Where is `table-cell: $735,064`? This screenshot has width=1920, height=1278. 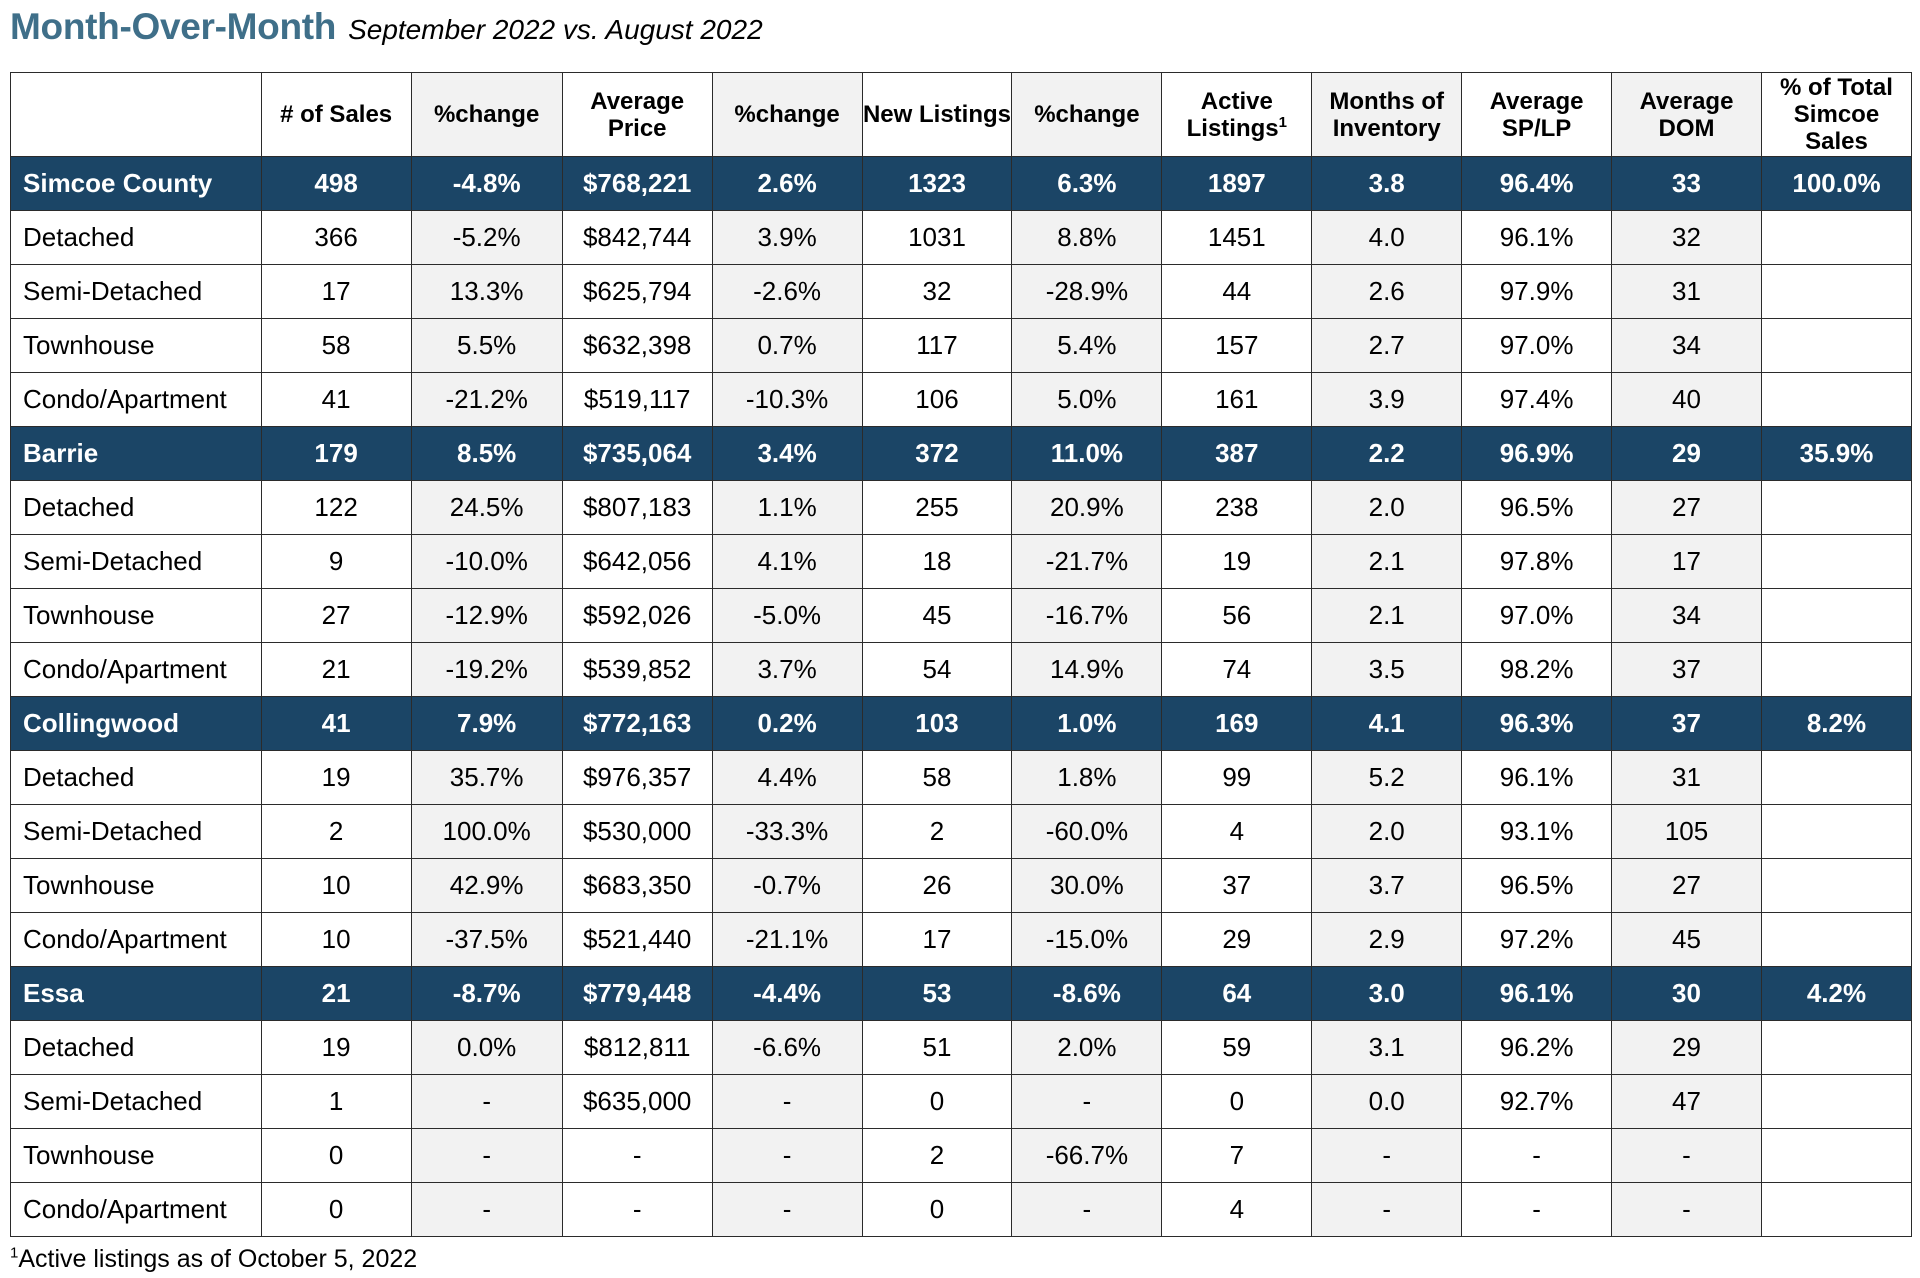
table-cell: $735,064 is located at coordinates (637, 453).